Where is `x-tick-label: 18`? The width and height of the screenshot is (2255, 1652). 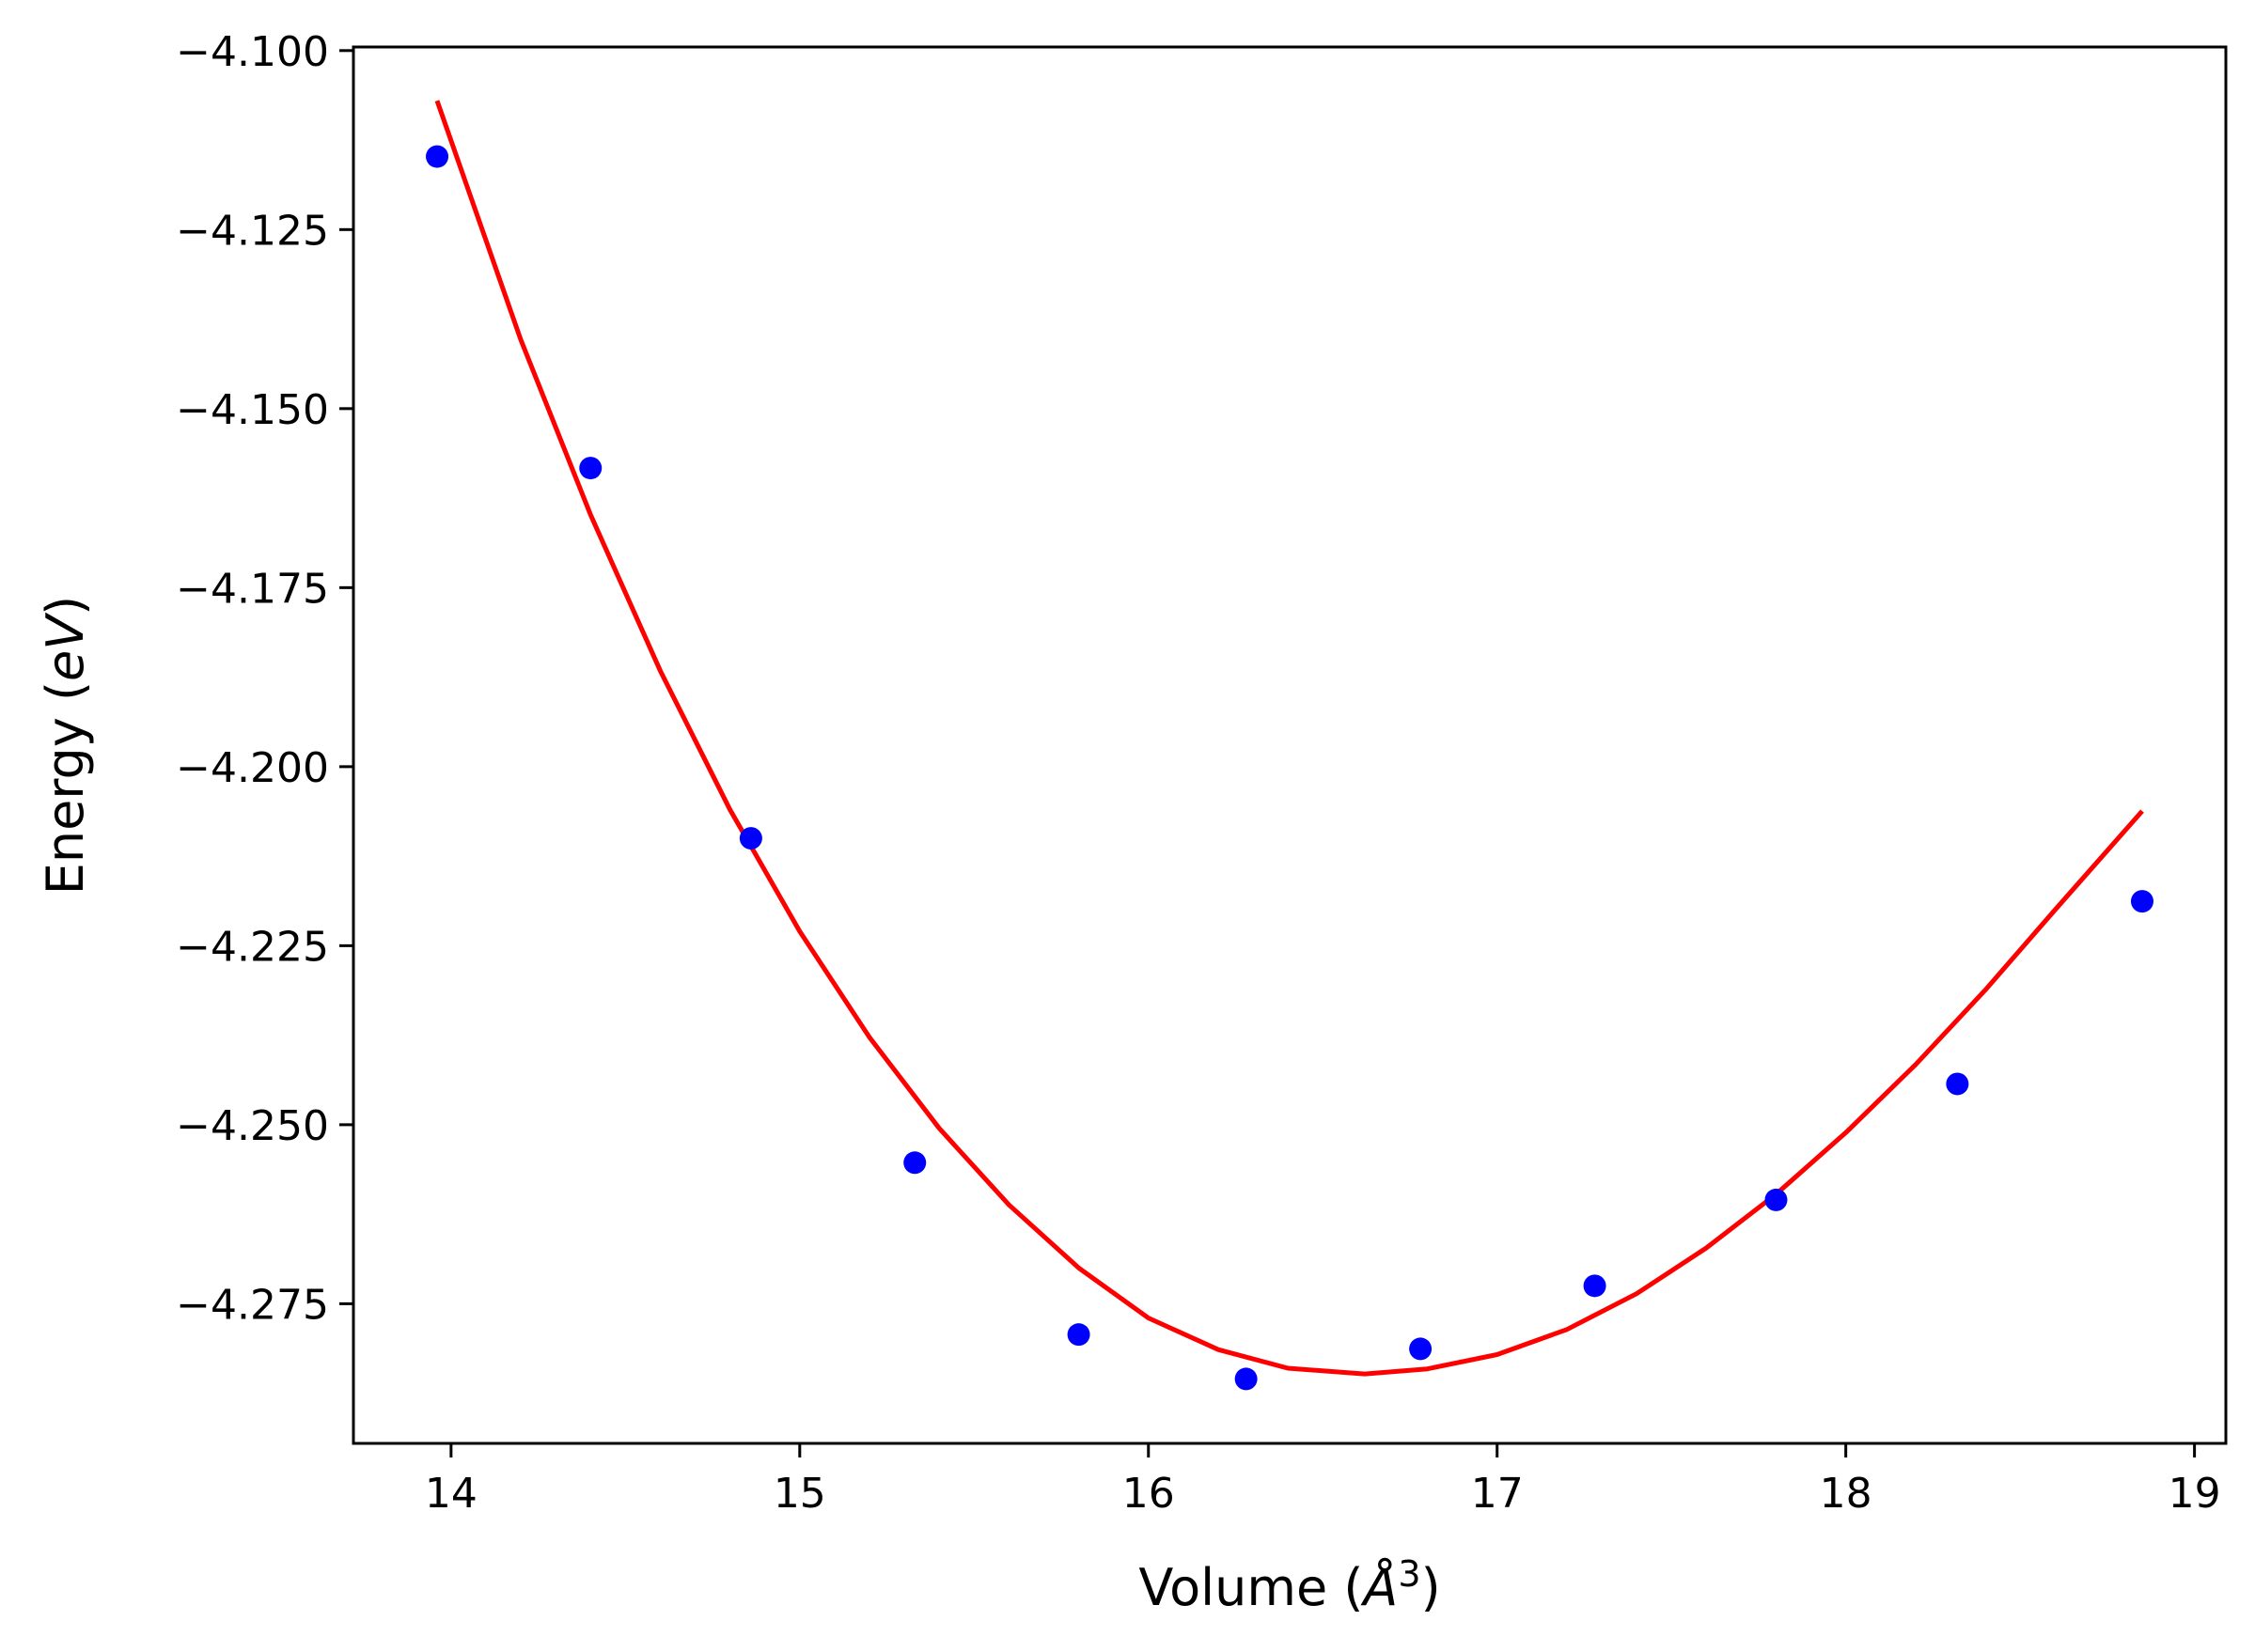
x-tick-label: 18 is located at coordinates (1846, 1494).